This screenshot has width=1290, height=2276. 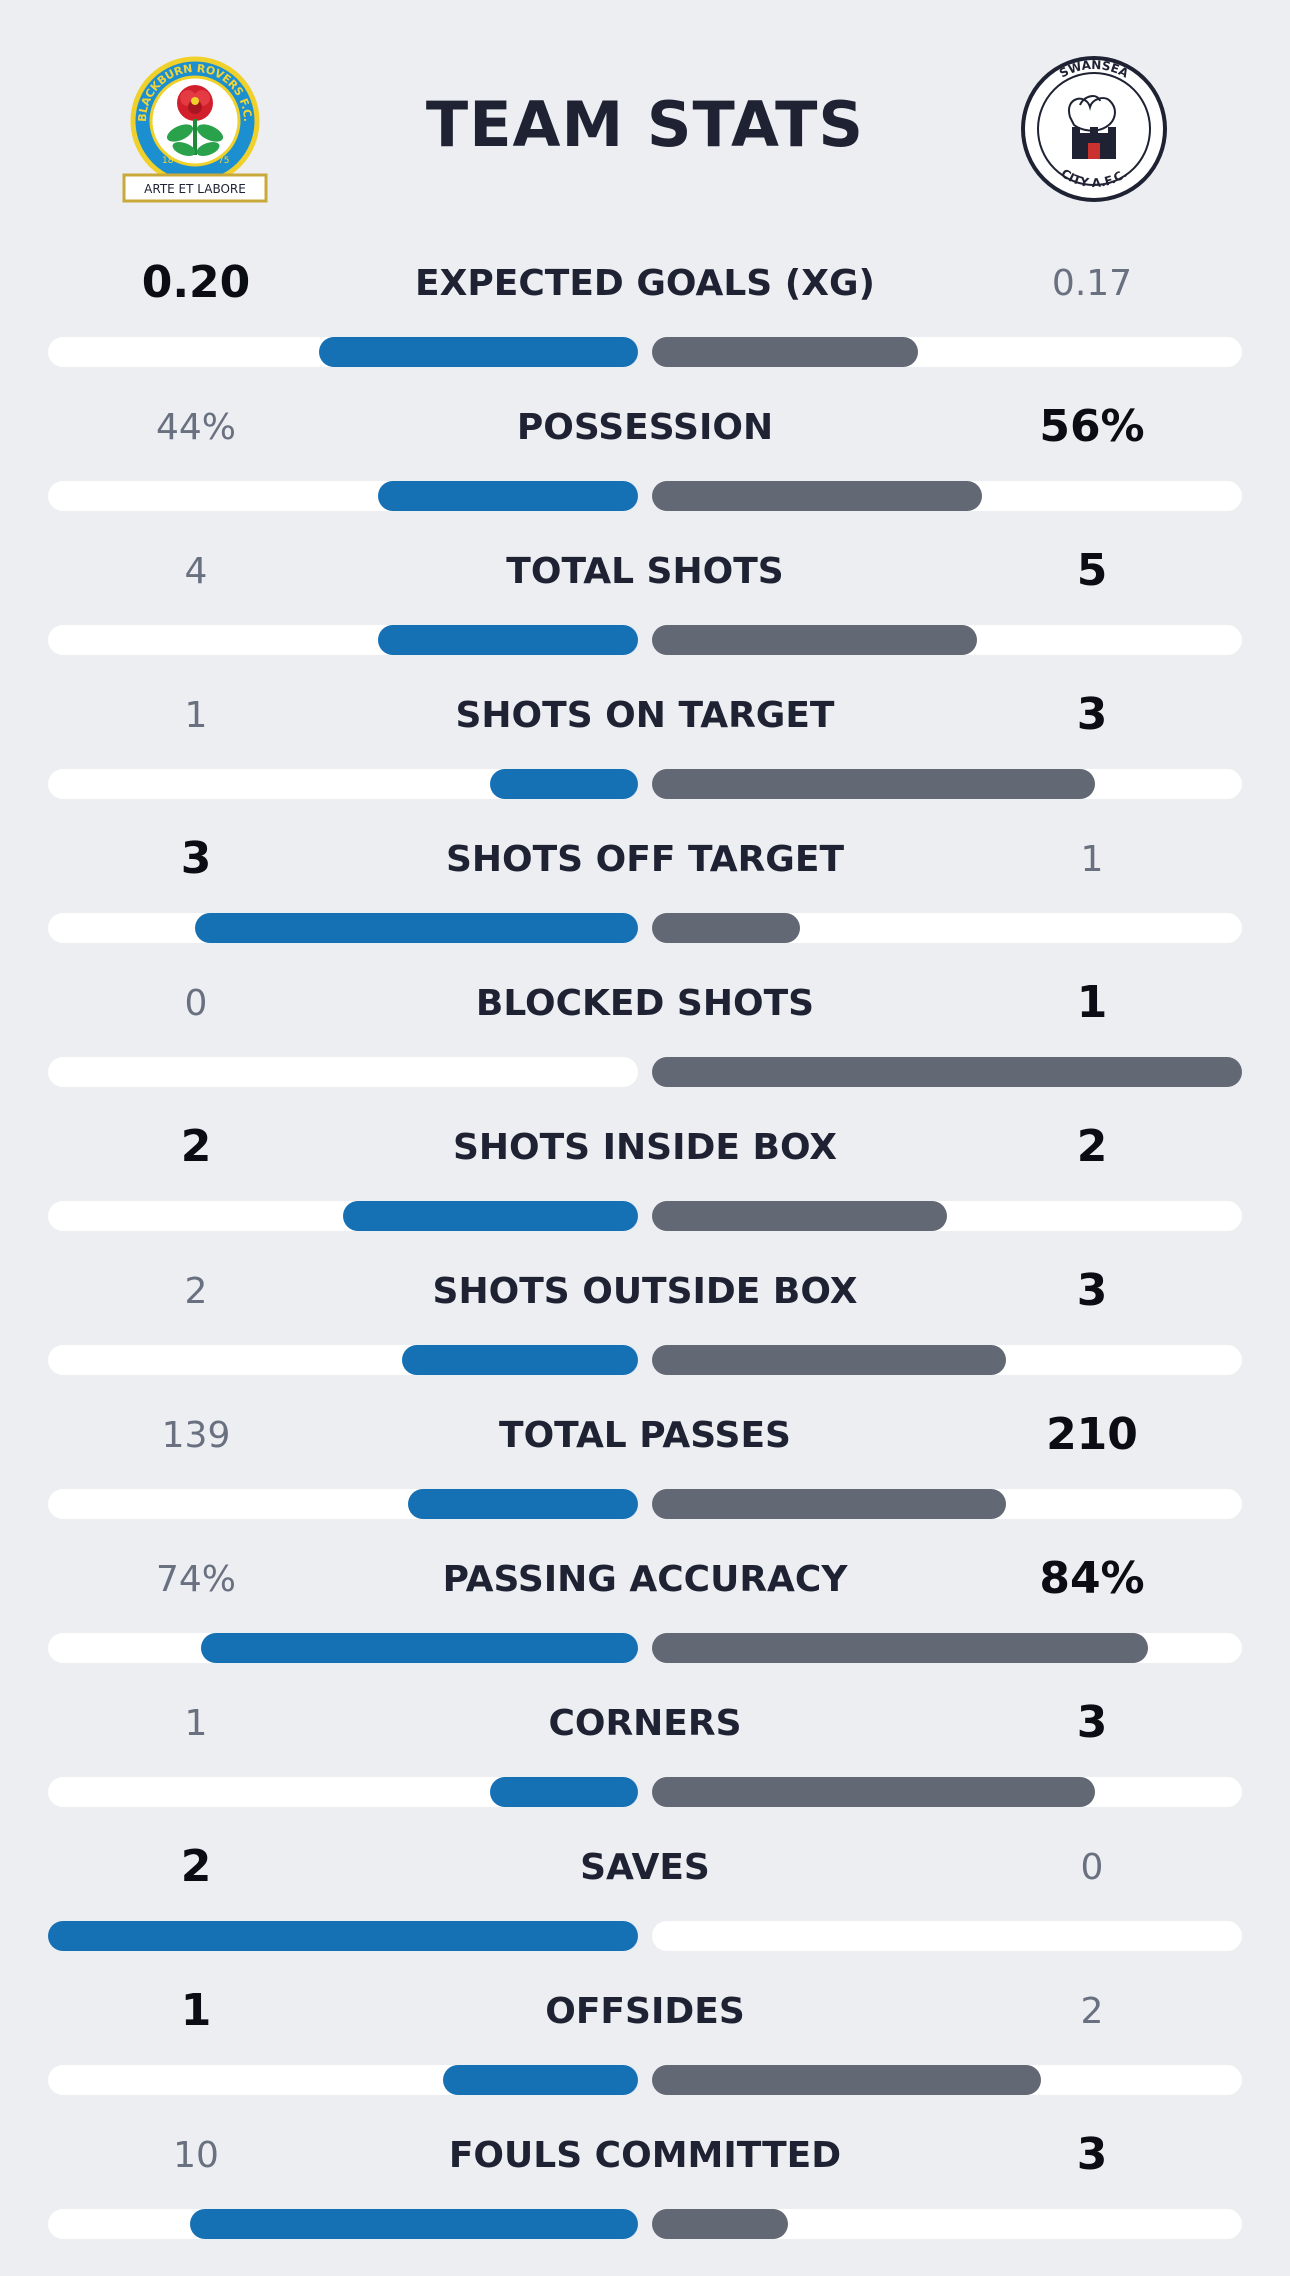 What do you see at coordinates (1092, 1434) in the screenshot?
I see `away-stat-value: 210` at bounding box center [1092, 1434].